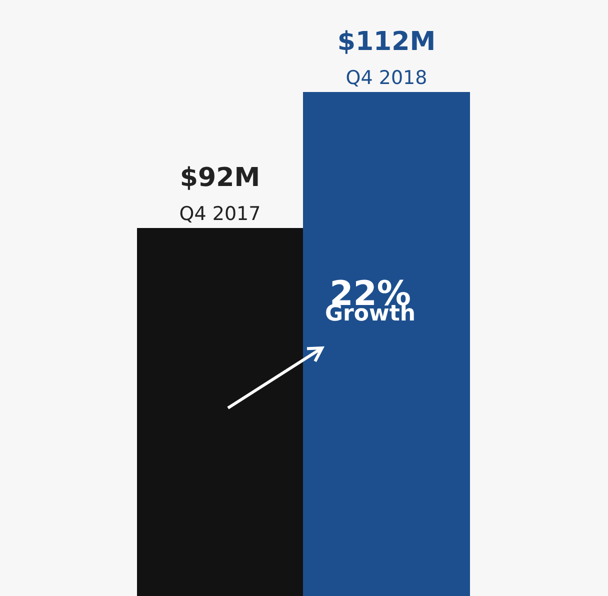 The width and height of the screenshot is (608, 596). What do you see at coordinates (220, 178) in the screenshot?
I see `data-label: $92M` at bounding box center [220, 178].